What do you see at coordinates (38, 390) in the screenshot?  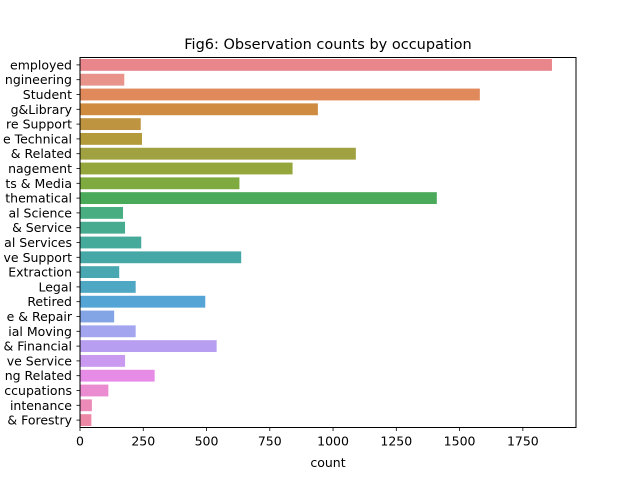 I see `y-tick-label: ccupations` at bounding box center [38, 390].